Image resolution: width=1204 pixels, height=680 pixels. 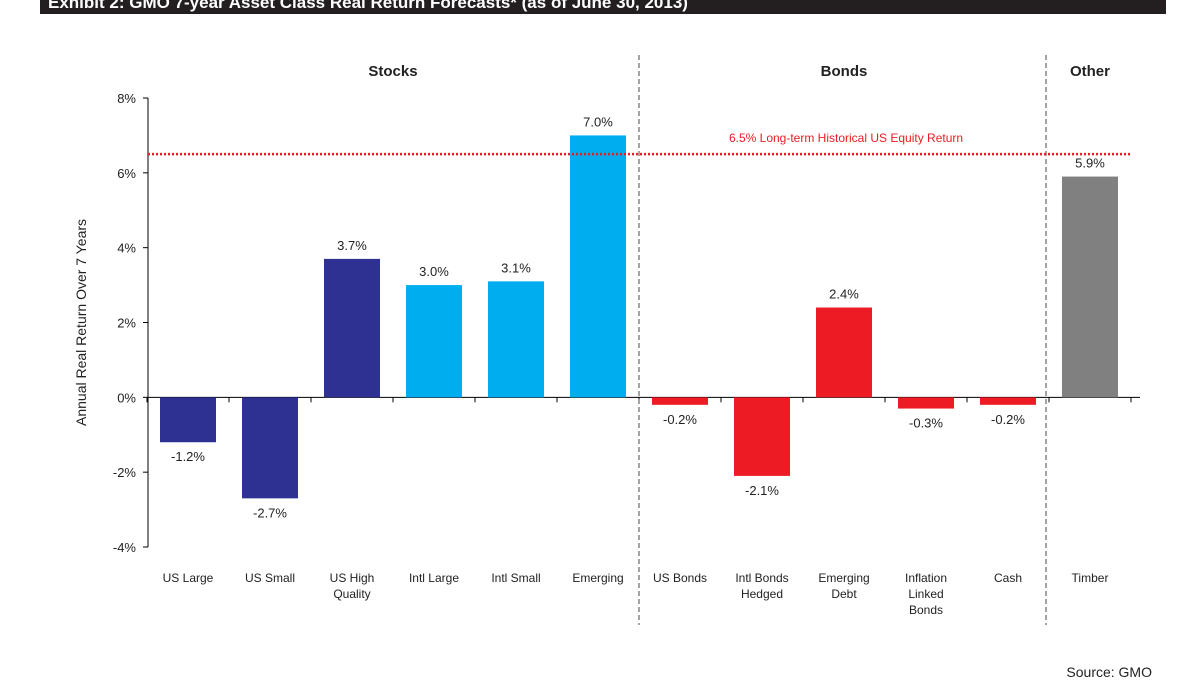 I want to click on category-label: US Large, so click(x=188, y=578).